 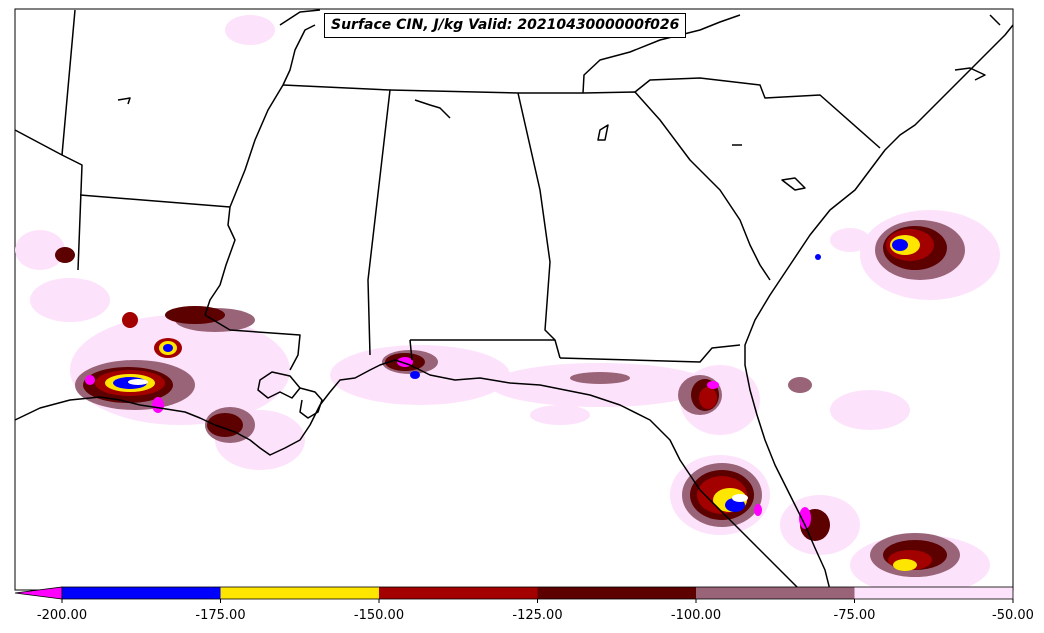 What do you see at coordinates (854, 615) in the screenshot?
I see `colorbar-tick-label: -75.00` at bounding box center [854, 615].